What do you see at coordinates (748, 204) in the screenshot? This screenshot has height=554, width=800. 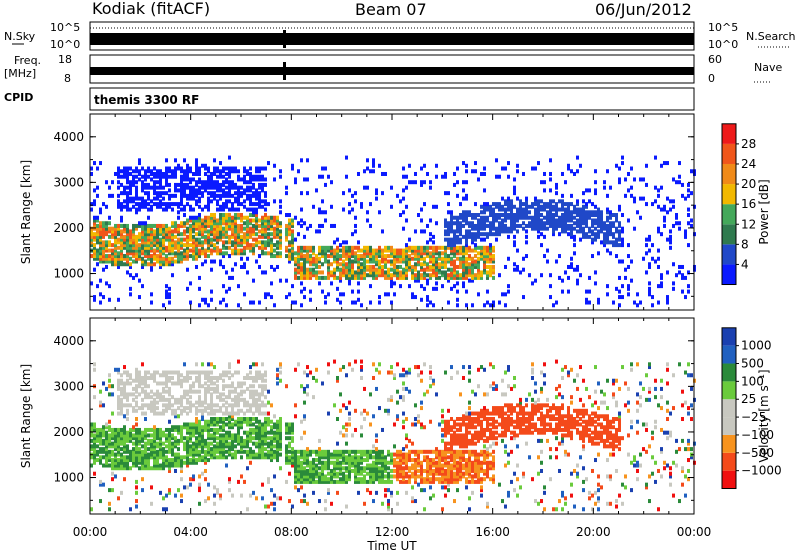 I see `power-colorbar-tick-label: 16` at bounding box center [748, 204].